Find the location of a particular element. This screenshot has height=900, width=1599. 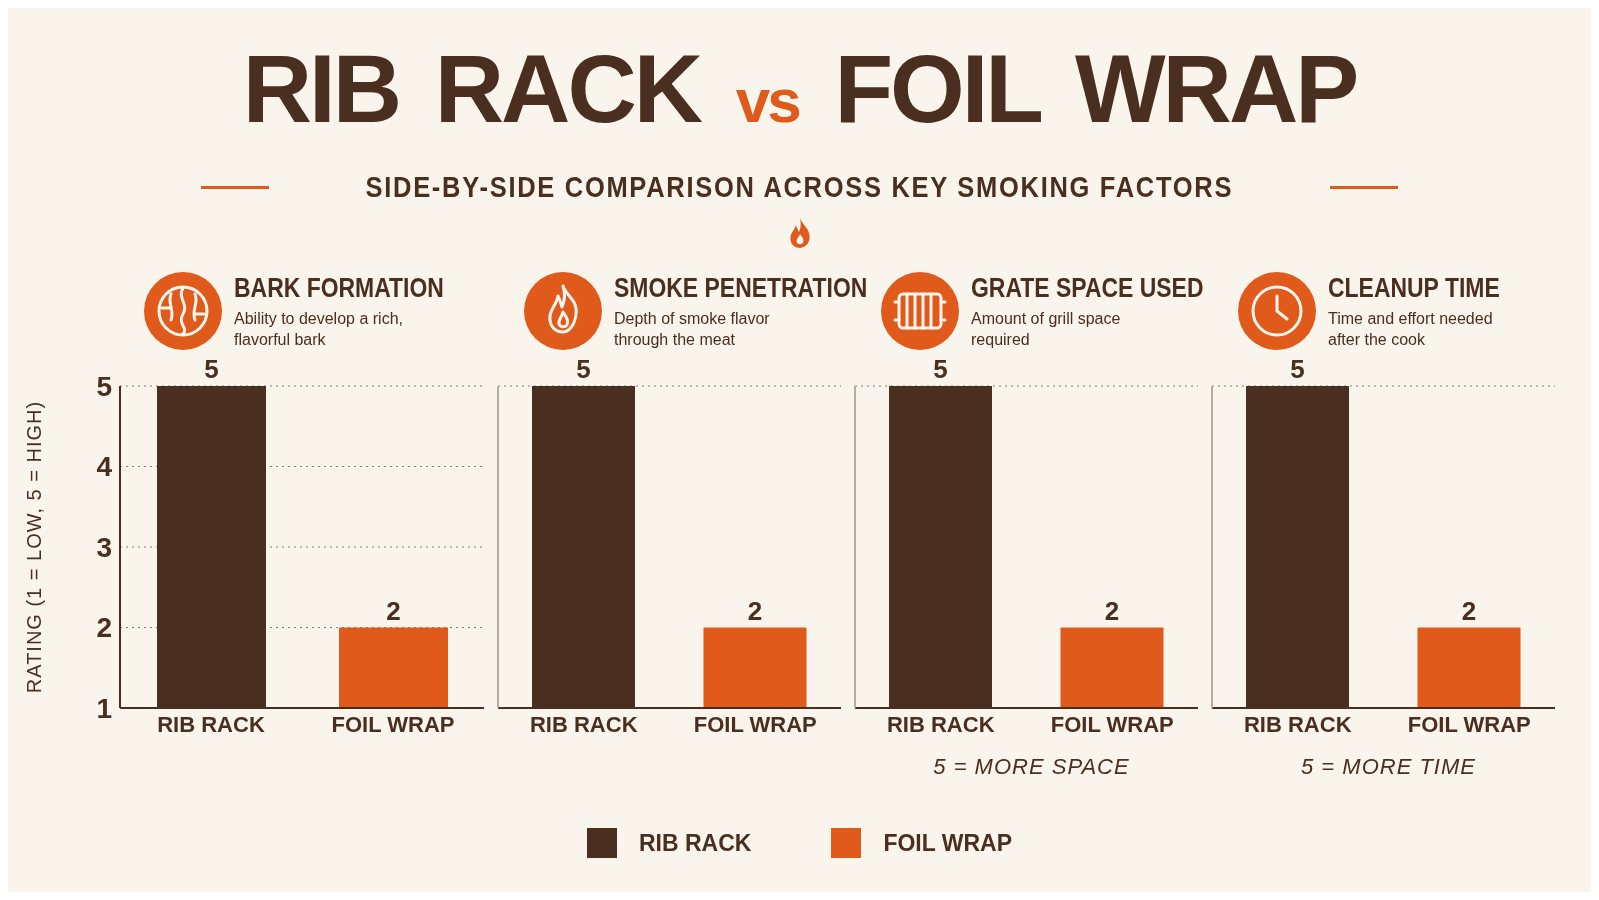

y-tick-label: 2 is located at coordinates (104, 628).